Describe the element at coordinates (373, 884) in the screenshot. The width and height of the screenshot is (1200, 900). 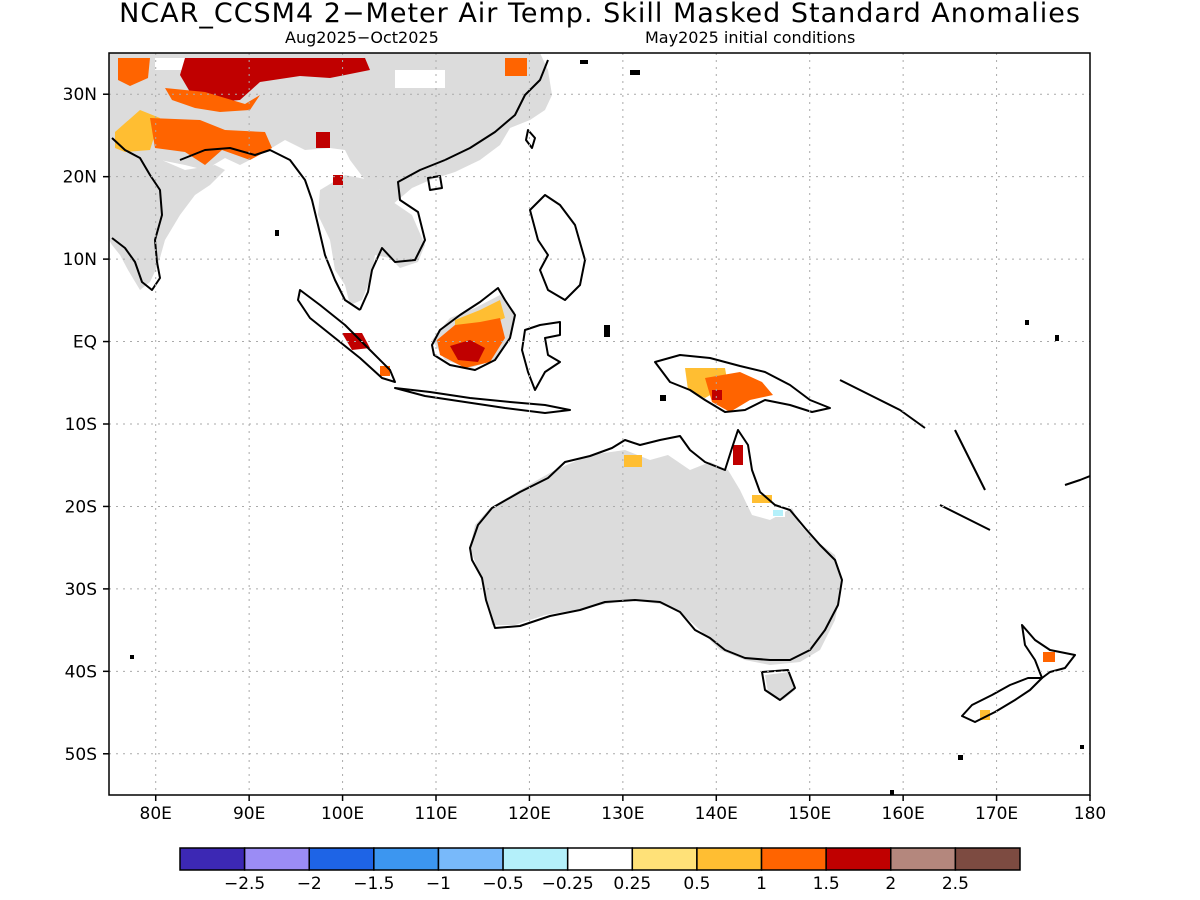
I see `colorbar-label: −1.5` at that location.